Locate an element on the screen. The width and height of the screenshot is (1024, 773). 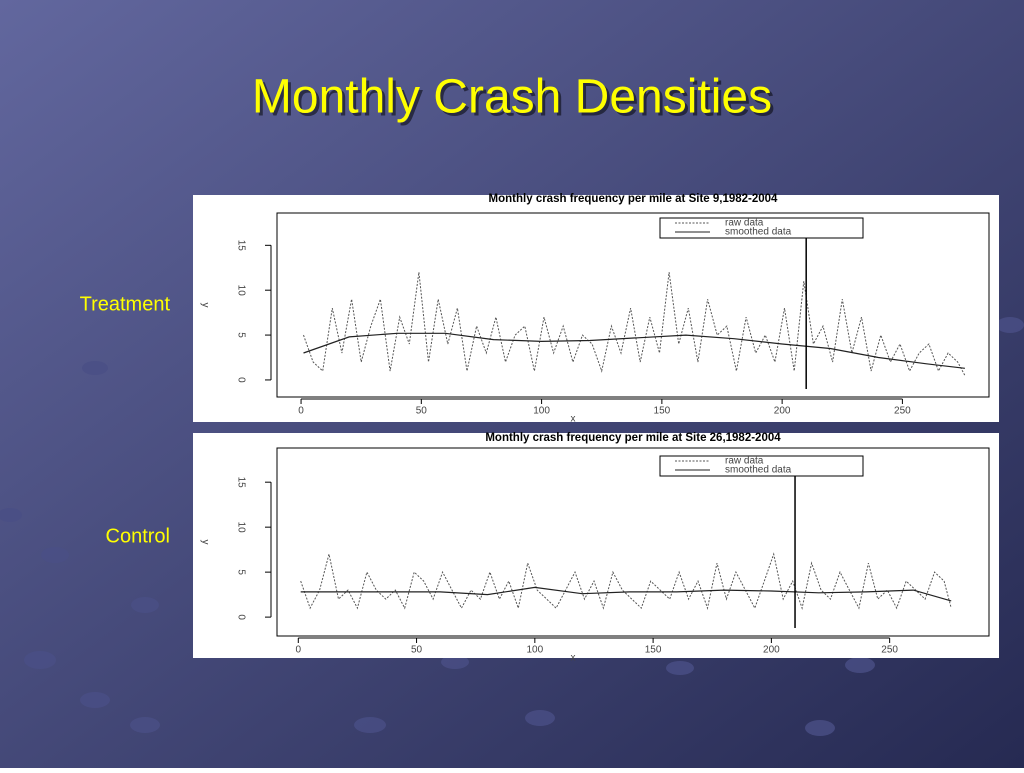
panel-label: Control is located at coordinates (138, 536).